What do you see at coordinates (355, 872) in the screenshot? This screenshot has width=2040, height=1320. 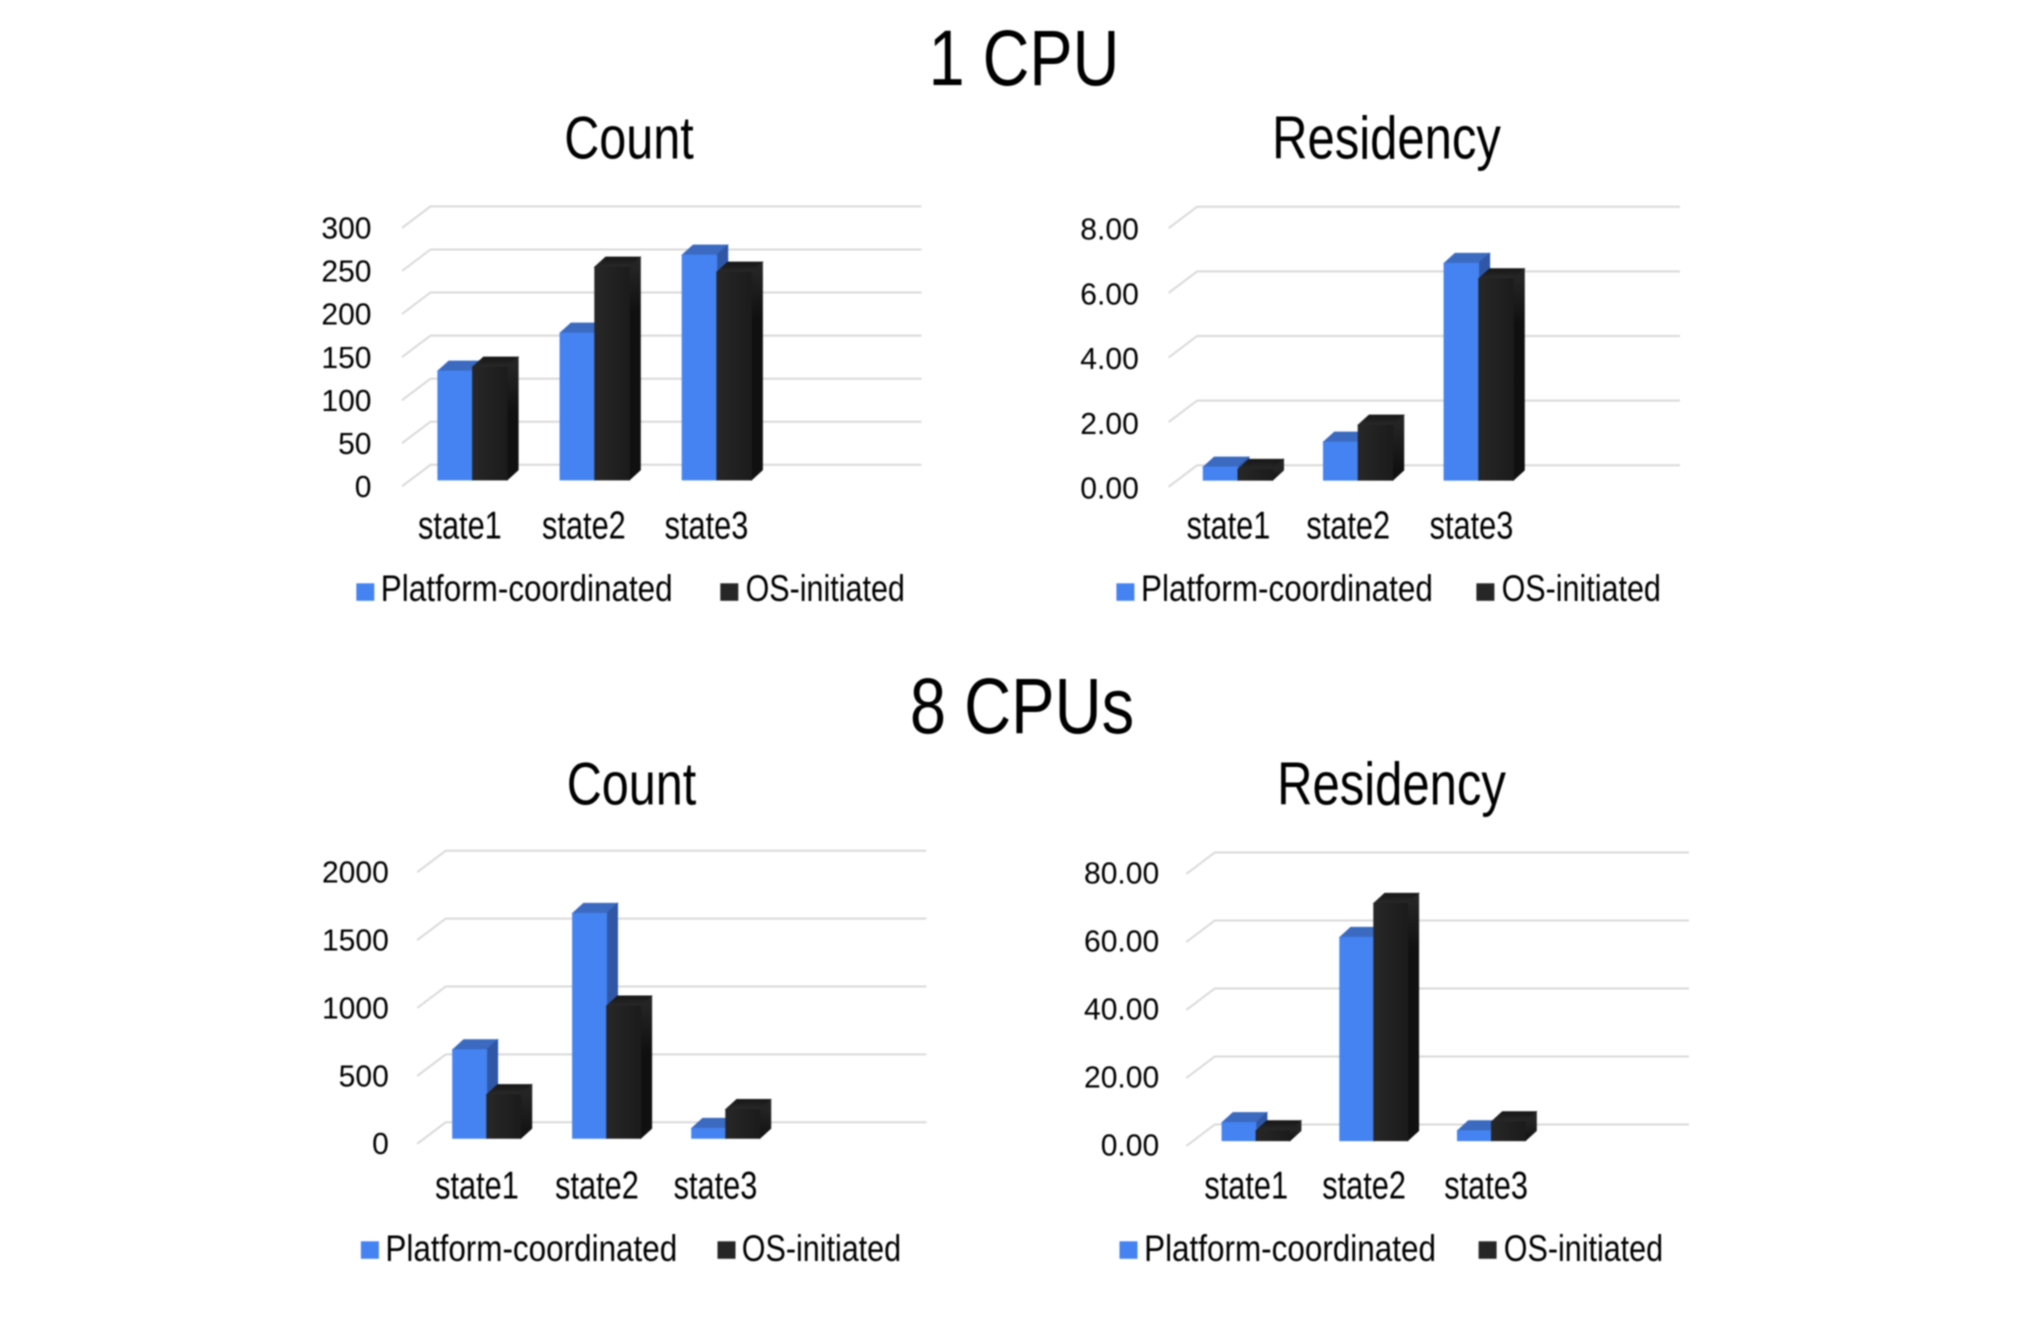 I see `svg-text: 2000` at bounding box center [355, 872].